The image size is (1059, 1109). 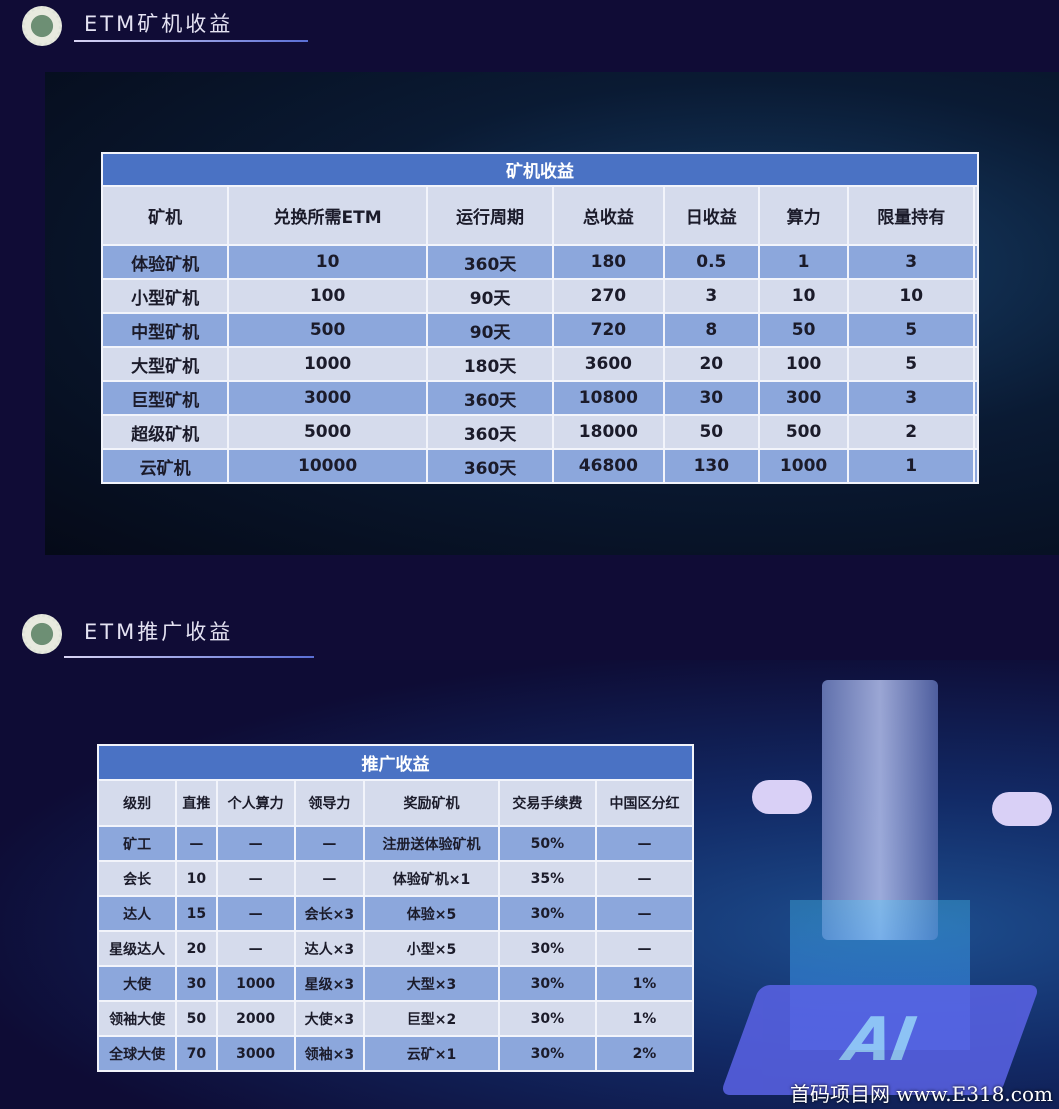 I want to click on table-cell: 云矿机, so click(x=165, y=466).